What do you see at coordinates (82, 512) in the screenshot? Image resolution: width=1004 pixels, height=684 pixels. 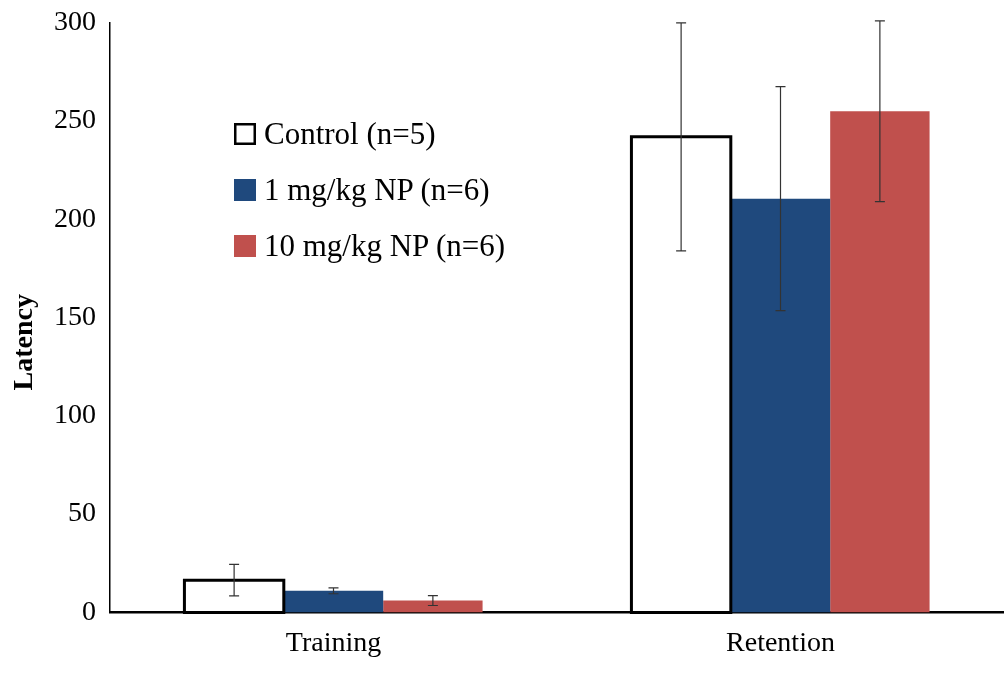 I see `y-tick-label: 50` at bounding box center [82, 512].